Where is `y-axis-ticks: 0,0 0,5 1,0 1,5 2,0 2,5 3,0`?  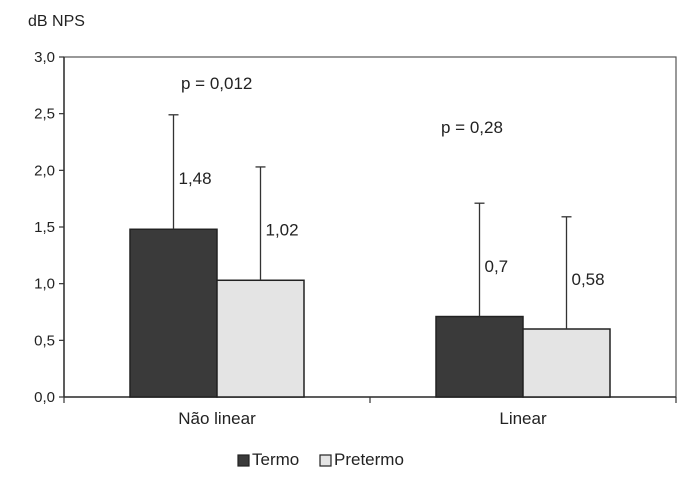
y-axis-ticks: 0,0 0,5 1,0 1,5 2,0 2,5 3,0 is located at coordinates (49, 227).